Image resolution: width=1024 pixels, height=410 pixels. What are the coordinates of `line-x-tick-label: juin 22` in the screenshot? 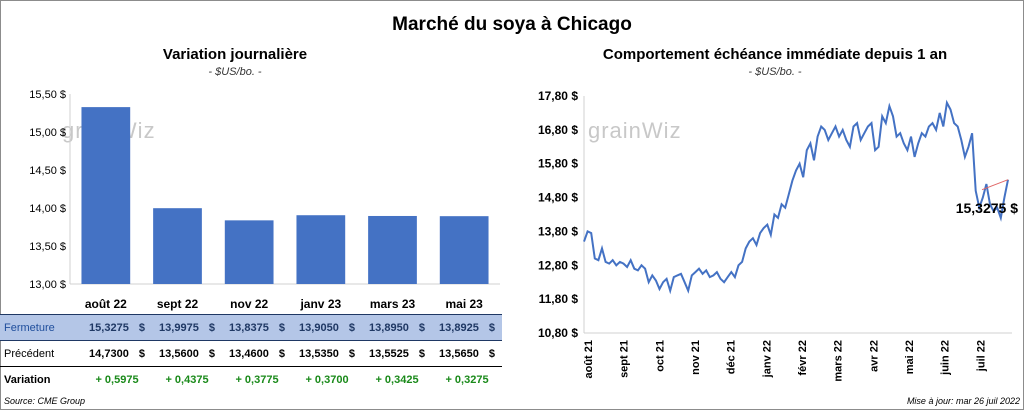 It's located at (946, 358).